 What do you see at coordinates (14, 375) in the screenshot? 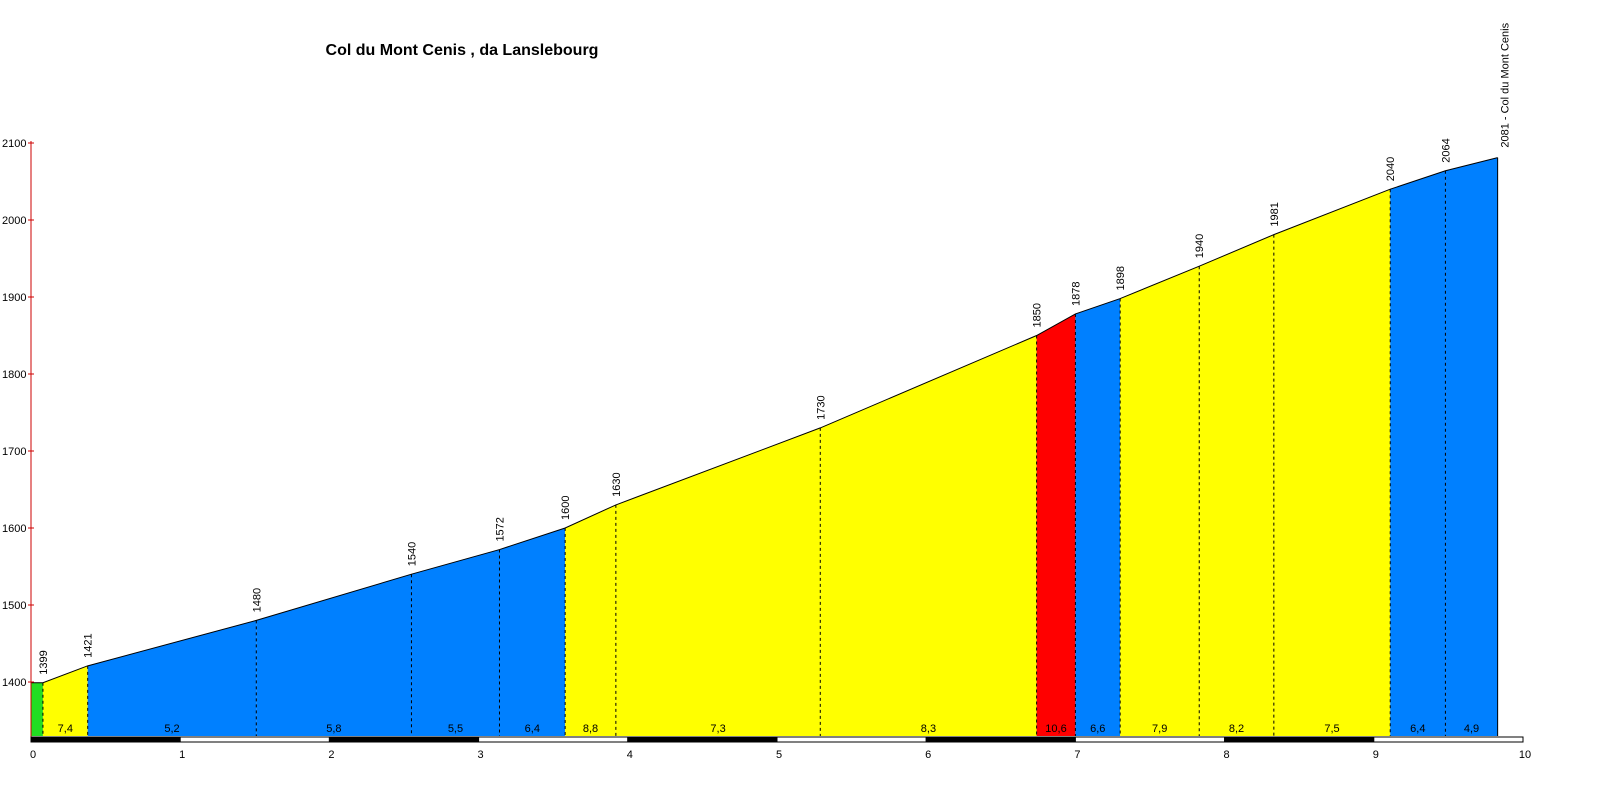
I see `y-tick-label: 1800` at bounding box center [14, 375].